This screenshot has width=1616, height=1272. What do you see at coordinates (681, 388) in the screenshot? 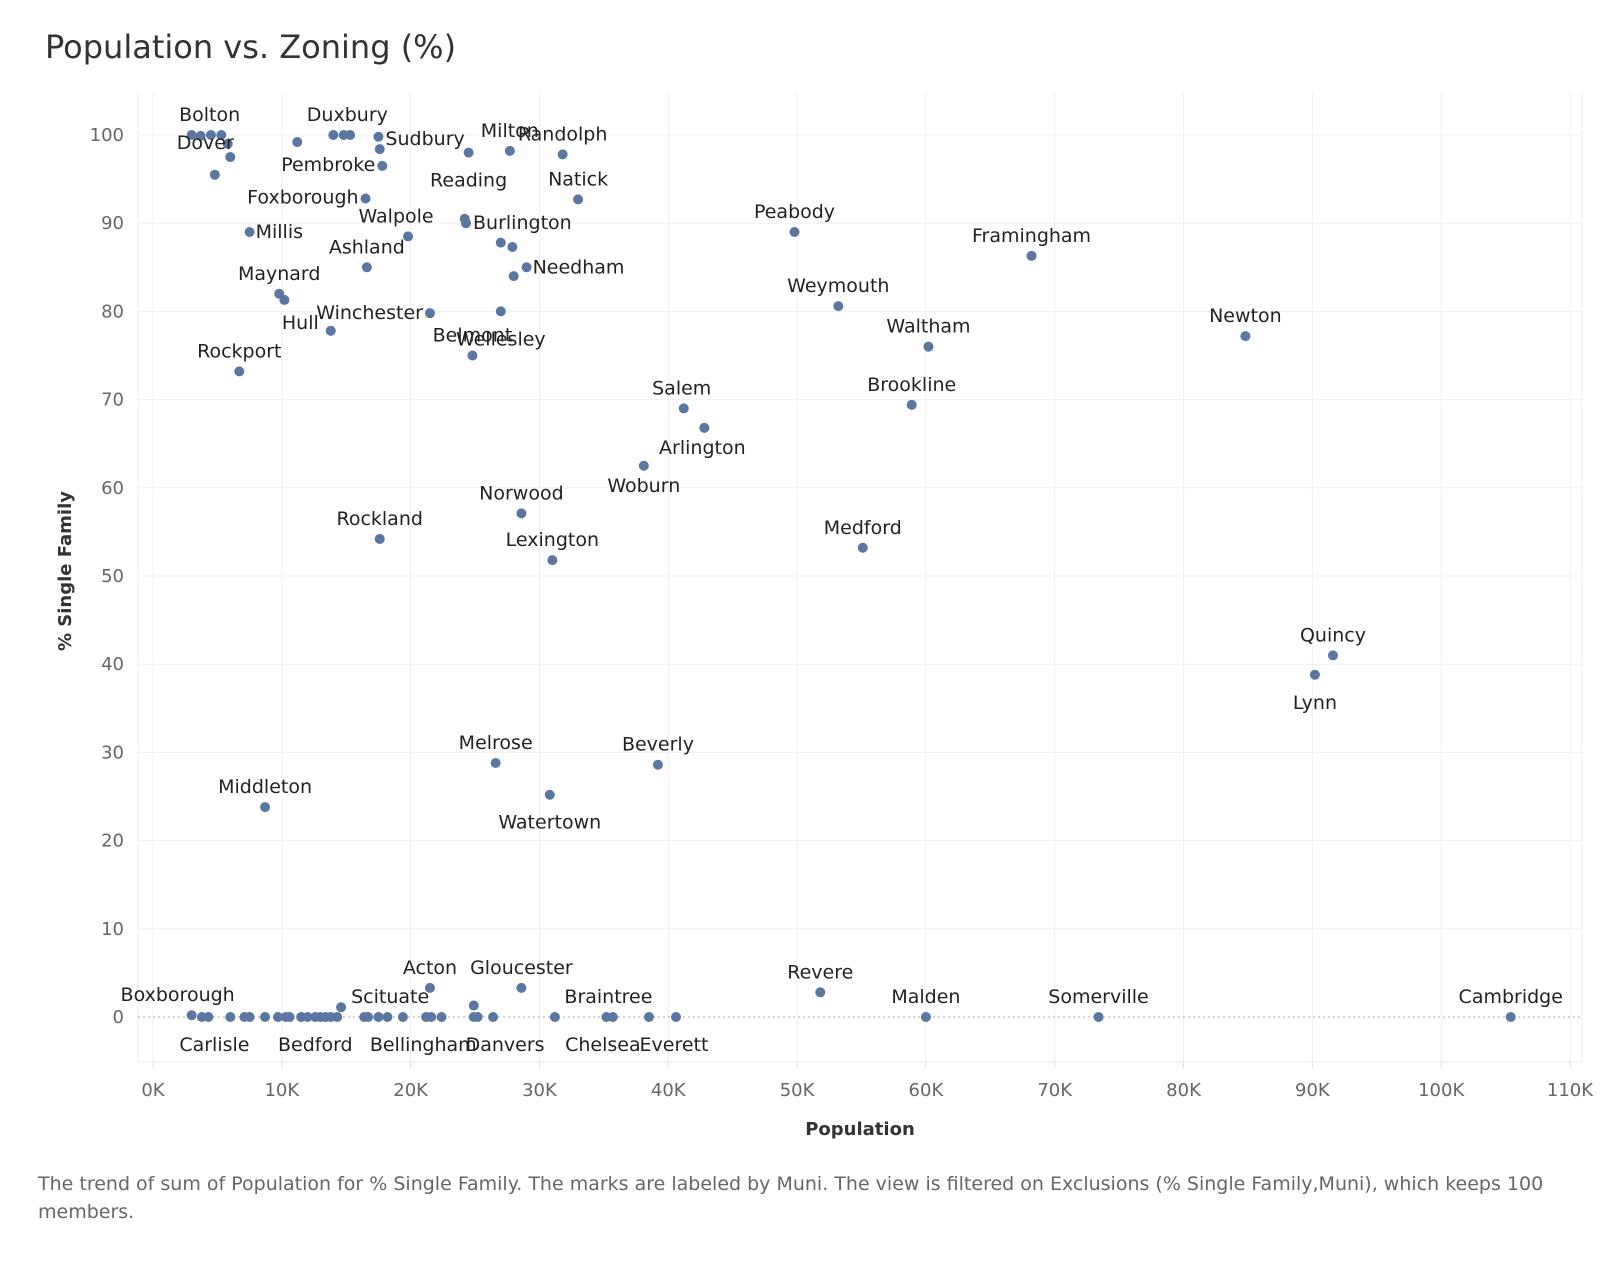
I see `point-label: Salem` at bounding box center [681, 388].